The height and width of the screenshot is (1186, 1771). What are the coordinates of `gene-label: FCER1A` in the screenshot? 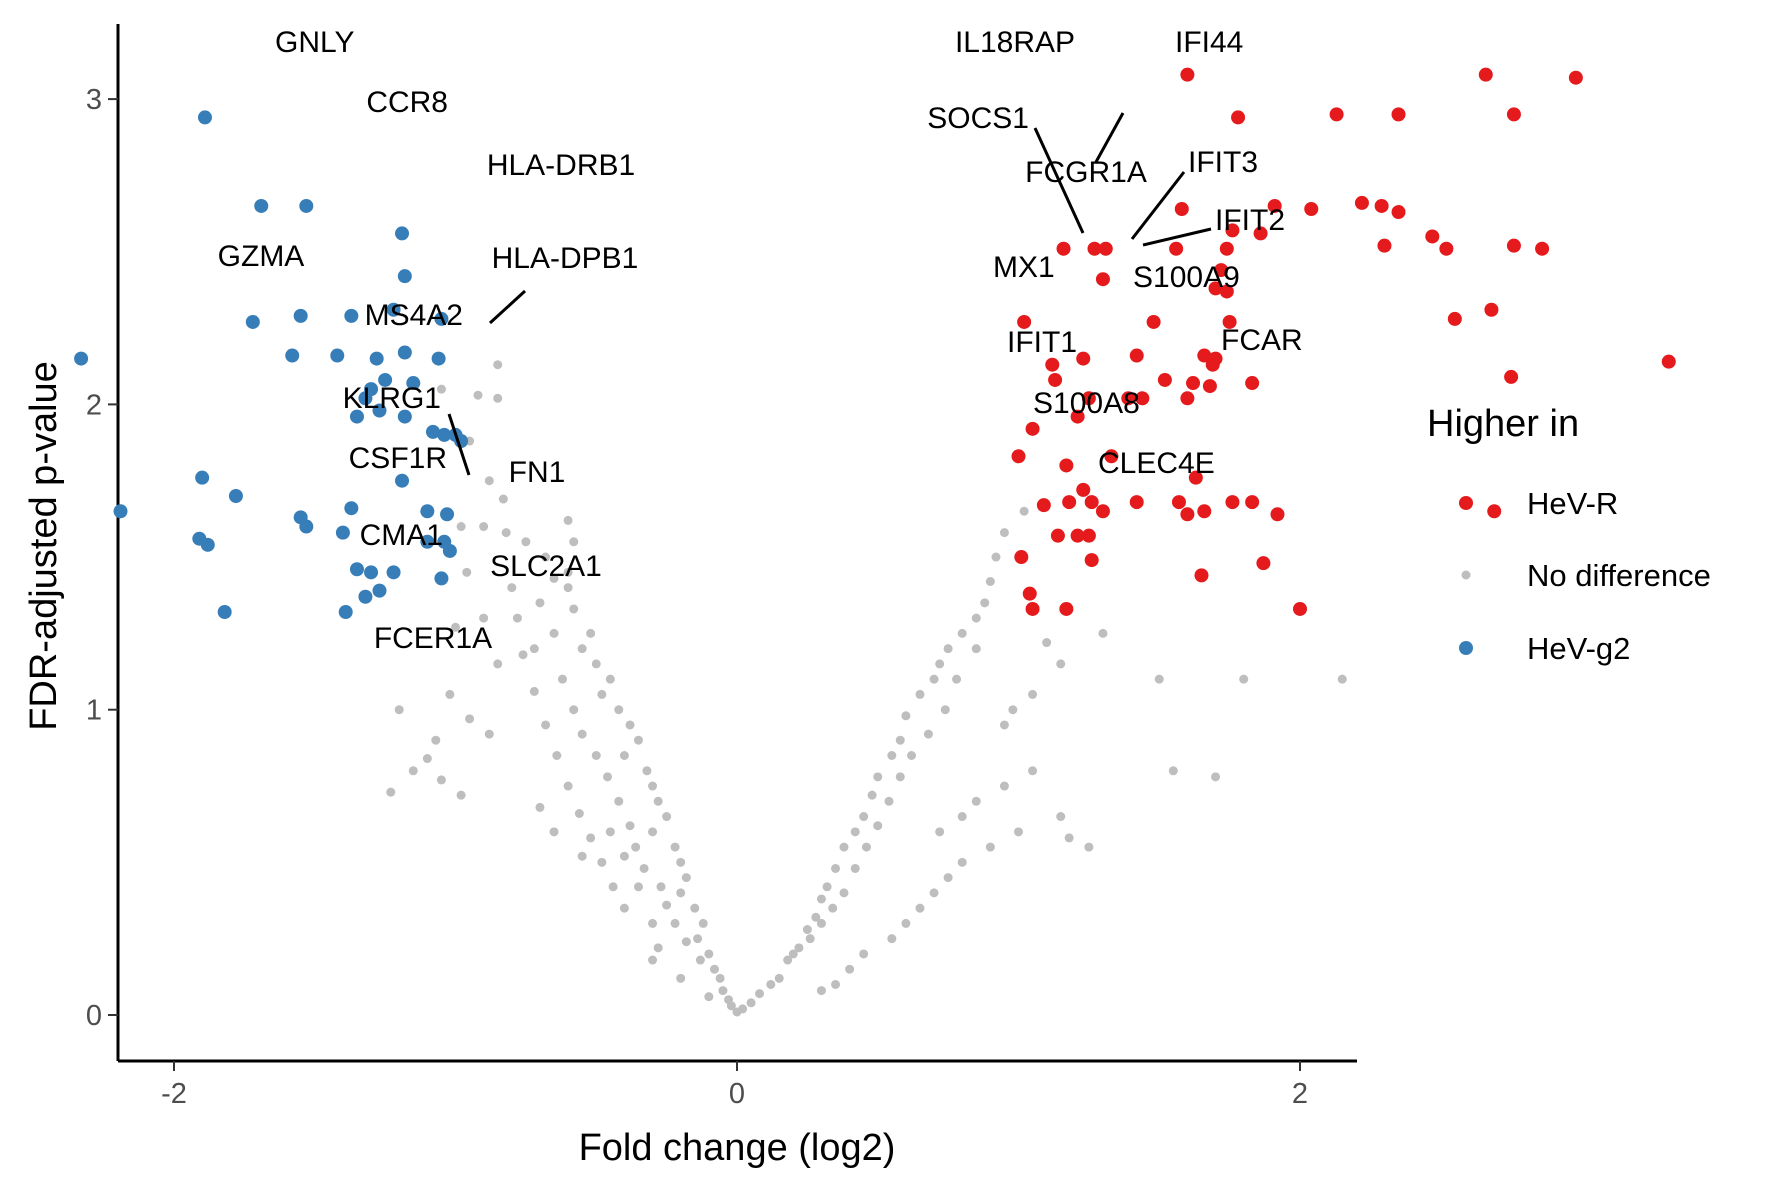 It's located at (433, 638).